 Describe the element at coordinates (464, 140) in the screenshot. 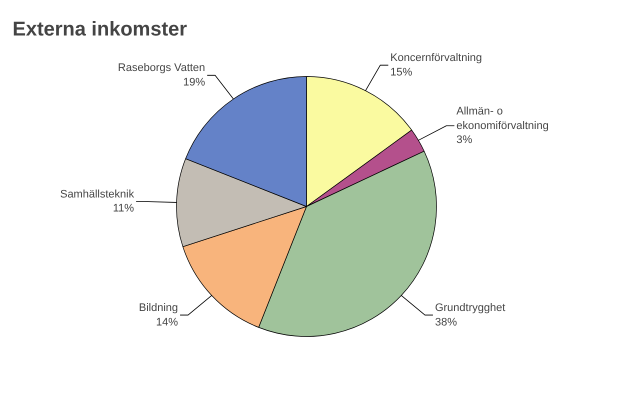

I see `data-label: 3%` at that location.